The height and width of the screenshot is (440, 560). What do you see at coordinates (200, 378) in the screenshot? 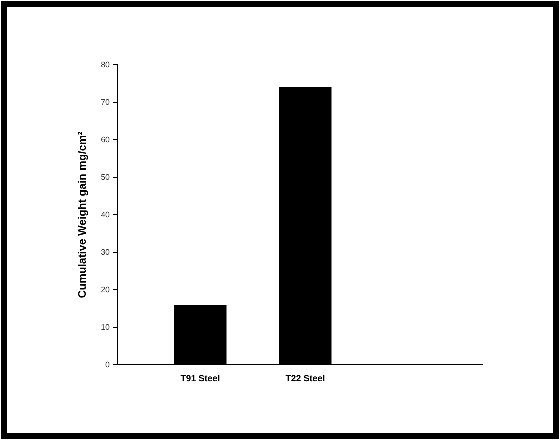
I see `x-tick-label: T91 Steel` at bounding box center [200, 378].